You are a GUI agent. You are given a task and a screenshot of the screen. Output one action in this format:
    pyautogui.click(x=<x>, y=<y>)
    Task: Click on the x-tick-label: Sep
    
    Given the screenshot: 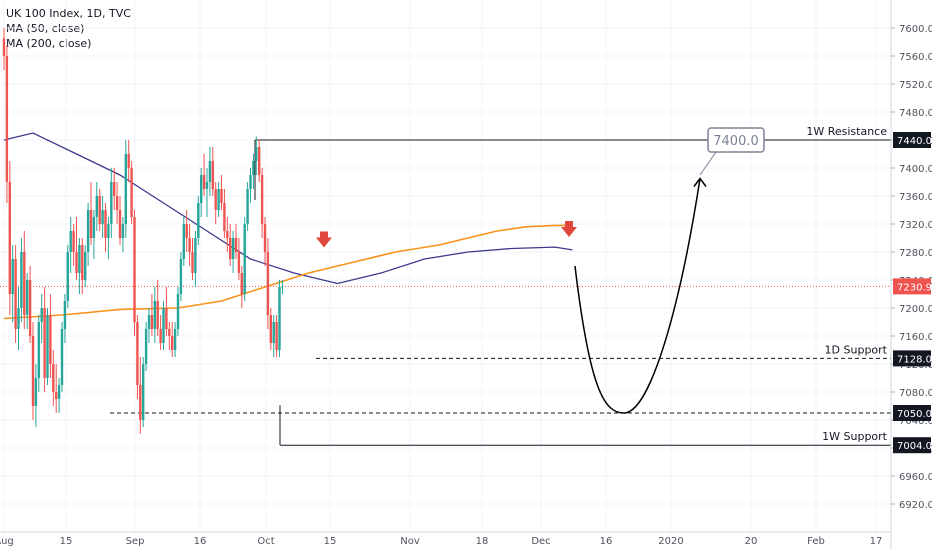 What is the action you would take?
    pyautogui.click(x=135, y=541)
    